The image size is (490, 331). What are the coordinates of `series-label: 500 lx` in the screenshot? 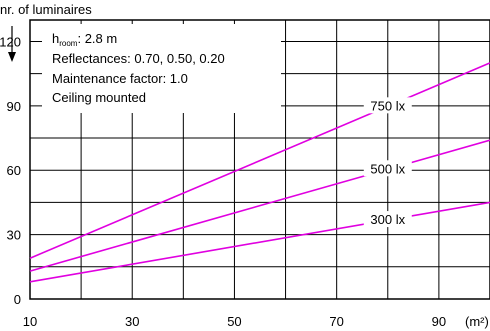 It's located at (387, 168).